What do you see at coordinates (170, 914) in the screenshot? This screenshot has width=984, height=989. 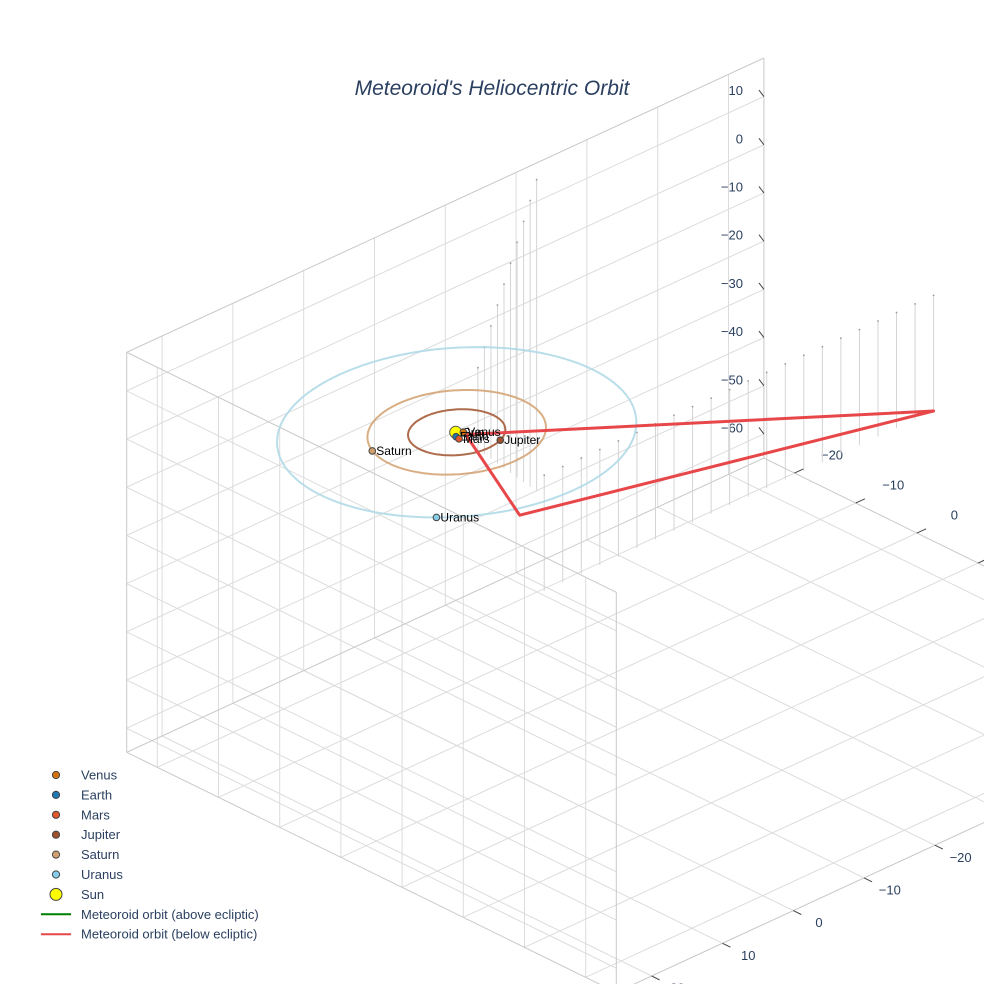 I see `legend-label: Meteoroid orbit (above ecliptic)` at bounding box center [170, 914].